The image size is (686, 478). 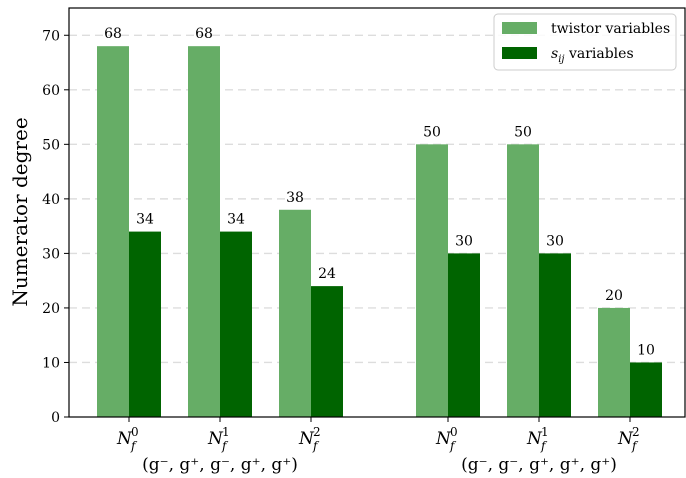 What do you see at coordinates (519, 28) in the screenshot?
I see `legend-swatch-twistor` at bounding box center [519, 28].